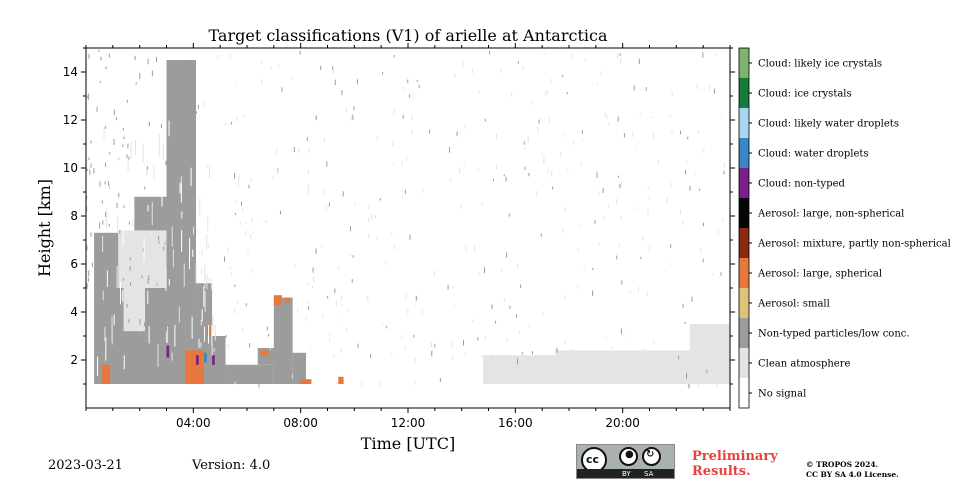 The height and width of the screenshot is (480, 960). Describe the element at coordinates (852, 474) in the screenshot. I see `copyright-line-2: CC BY SA 4.0 License.` at that location.